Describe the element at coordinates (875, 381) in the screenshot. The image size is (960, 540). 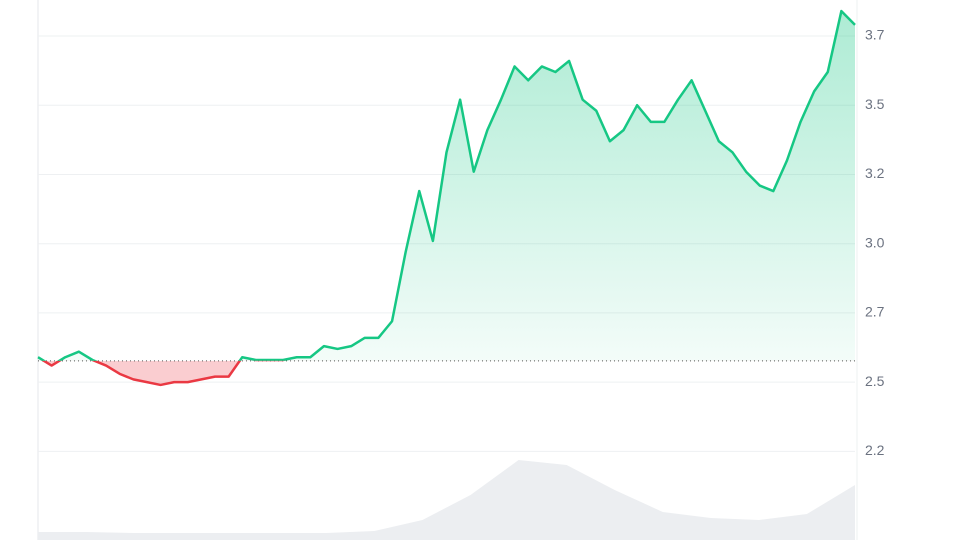
I see `y-tick-label: 2.5` at that location.